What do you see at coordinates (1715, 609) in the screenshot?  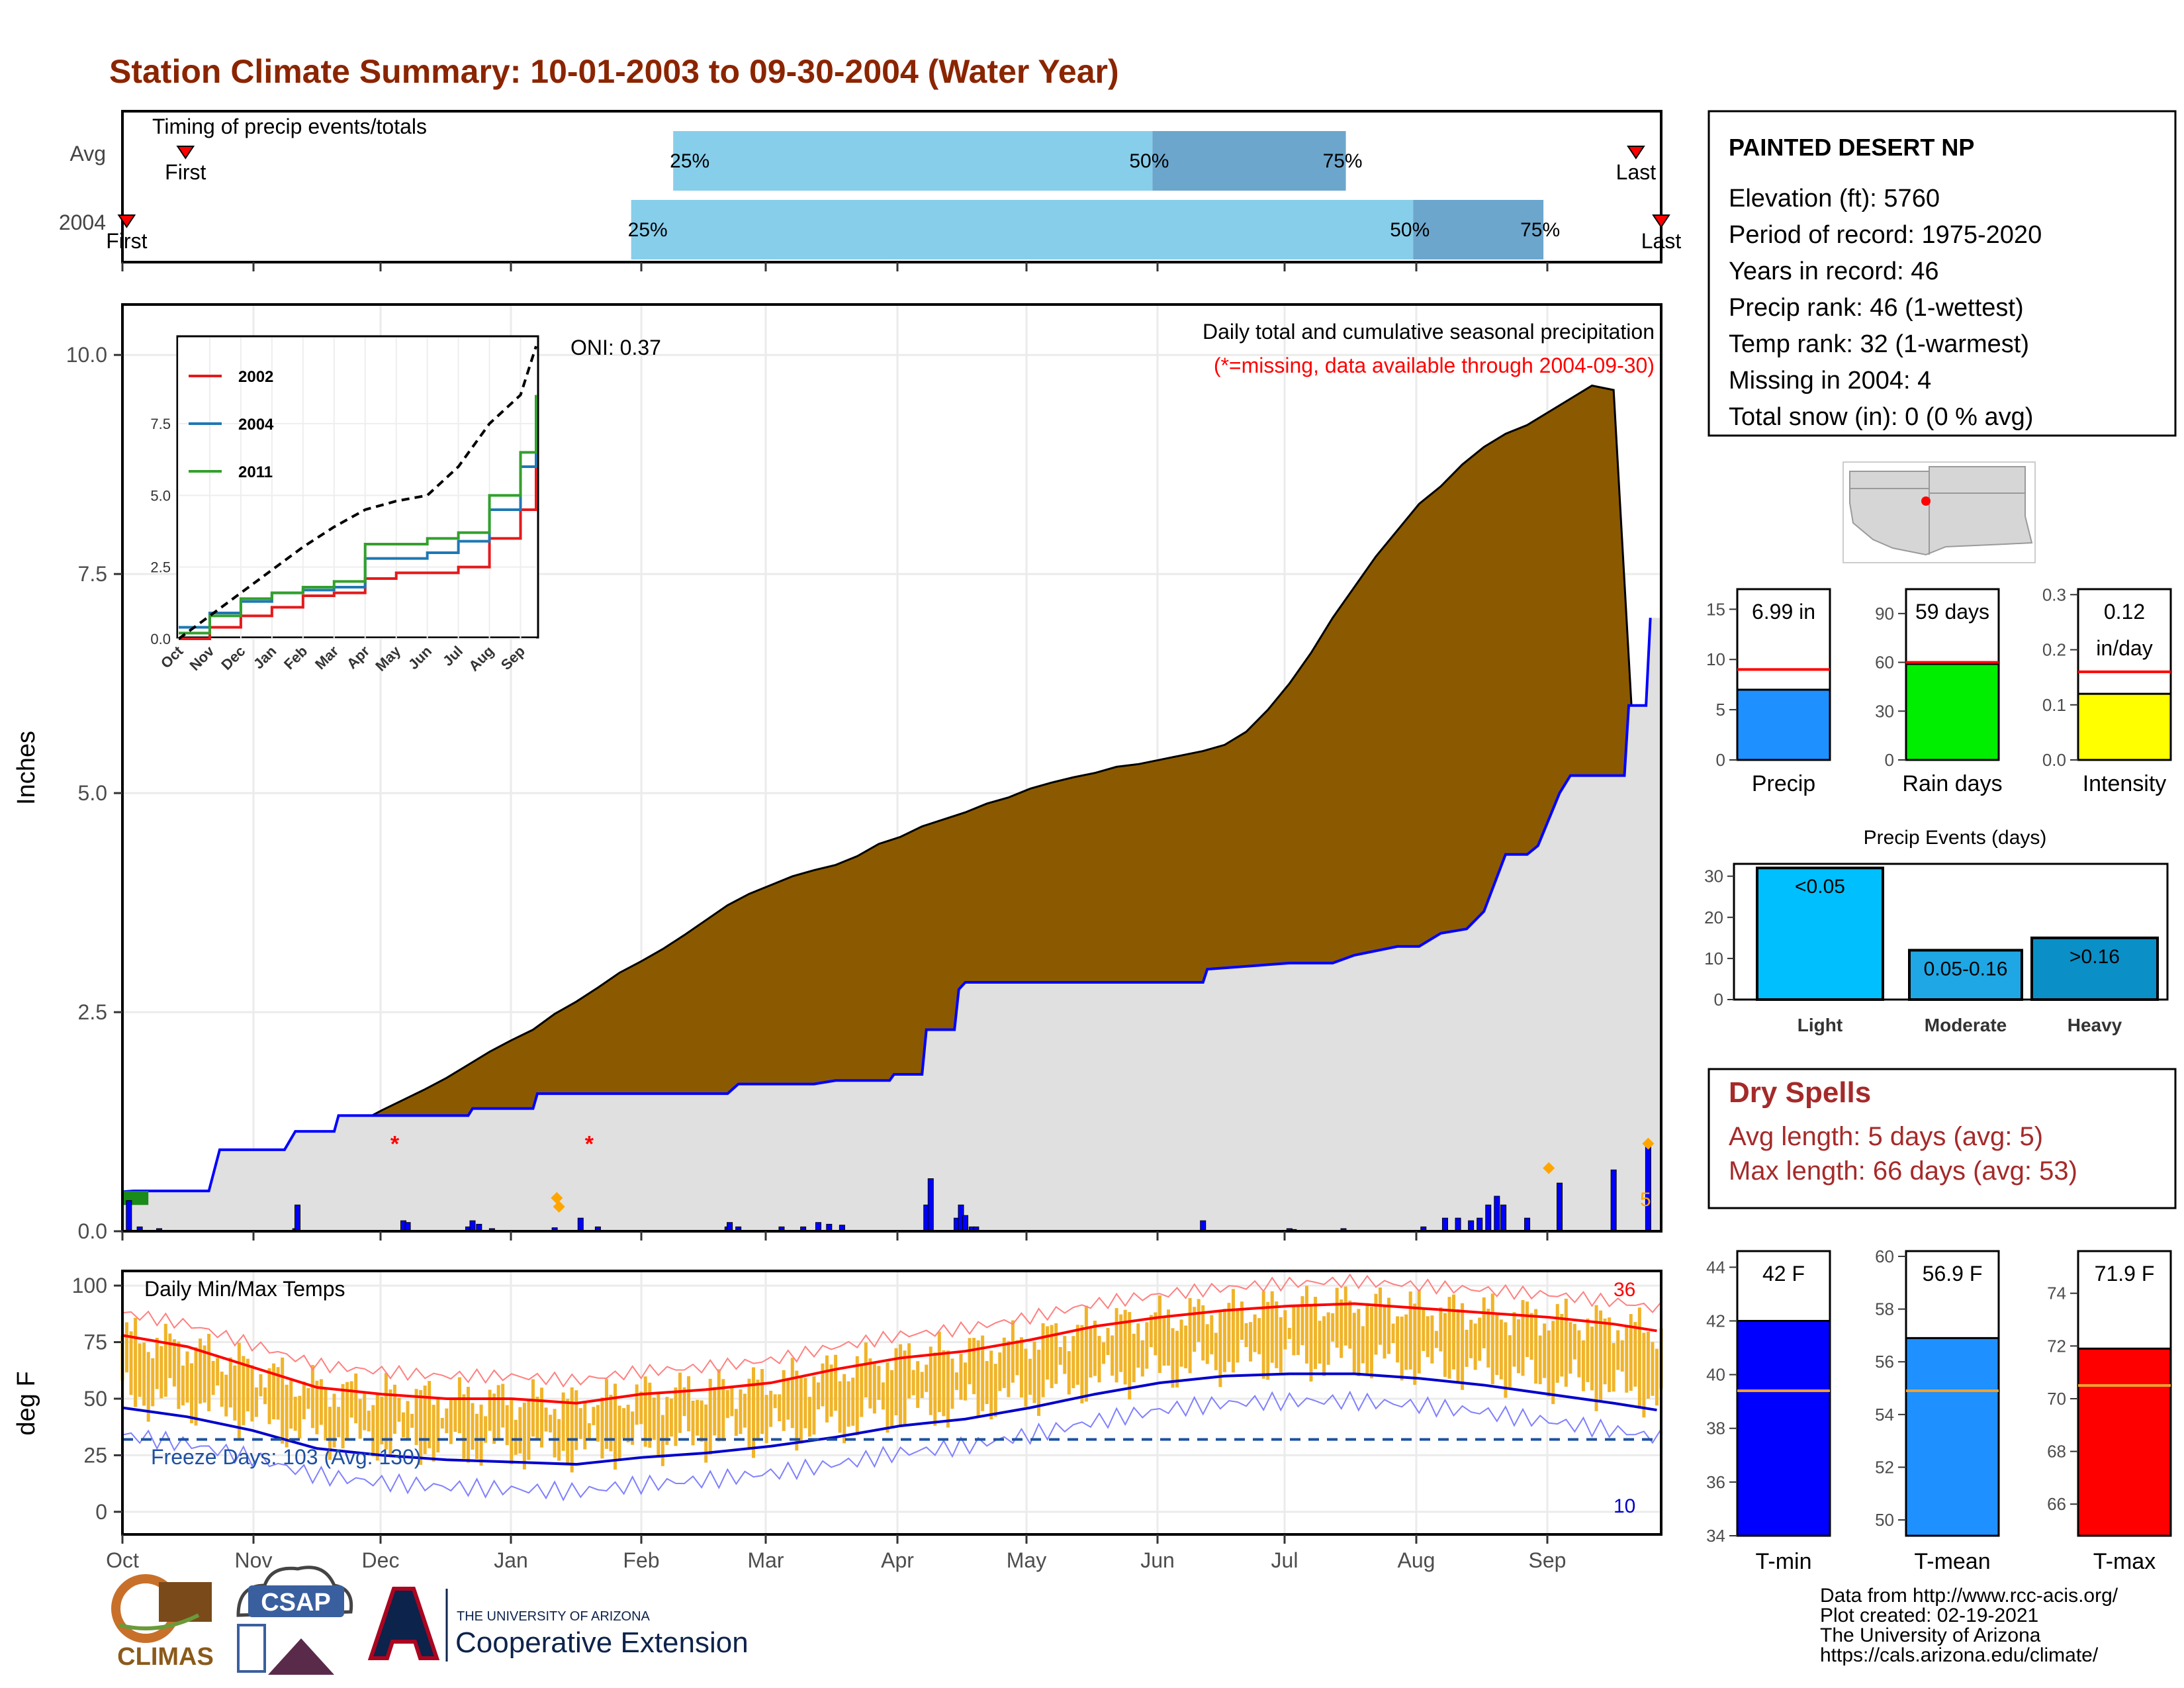 I see `stat-ytick-label: 15` at bounding box center [1715, 609].